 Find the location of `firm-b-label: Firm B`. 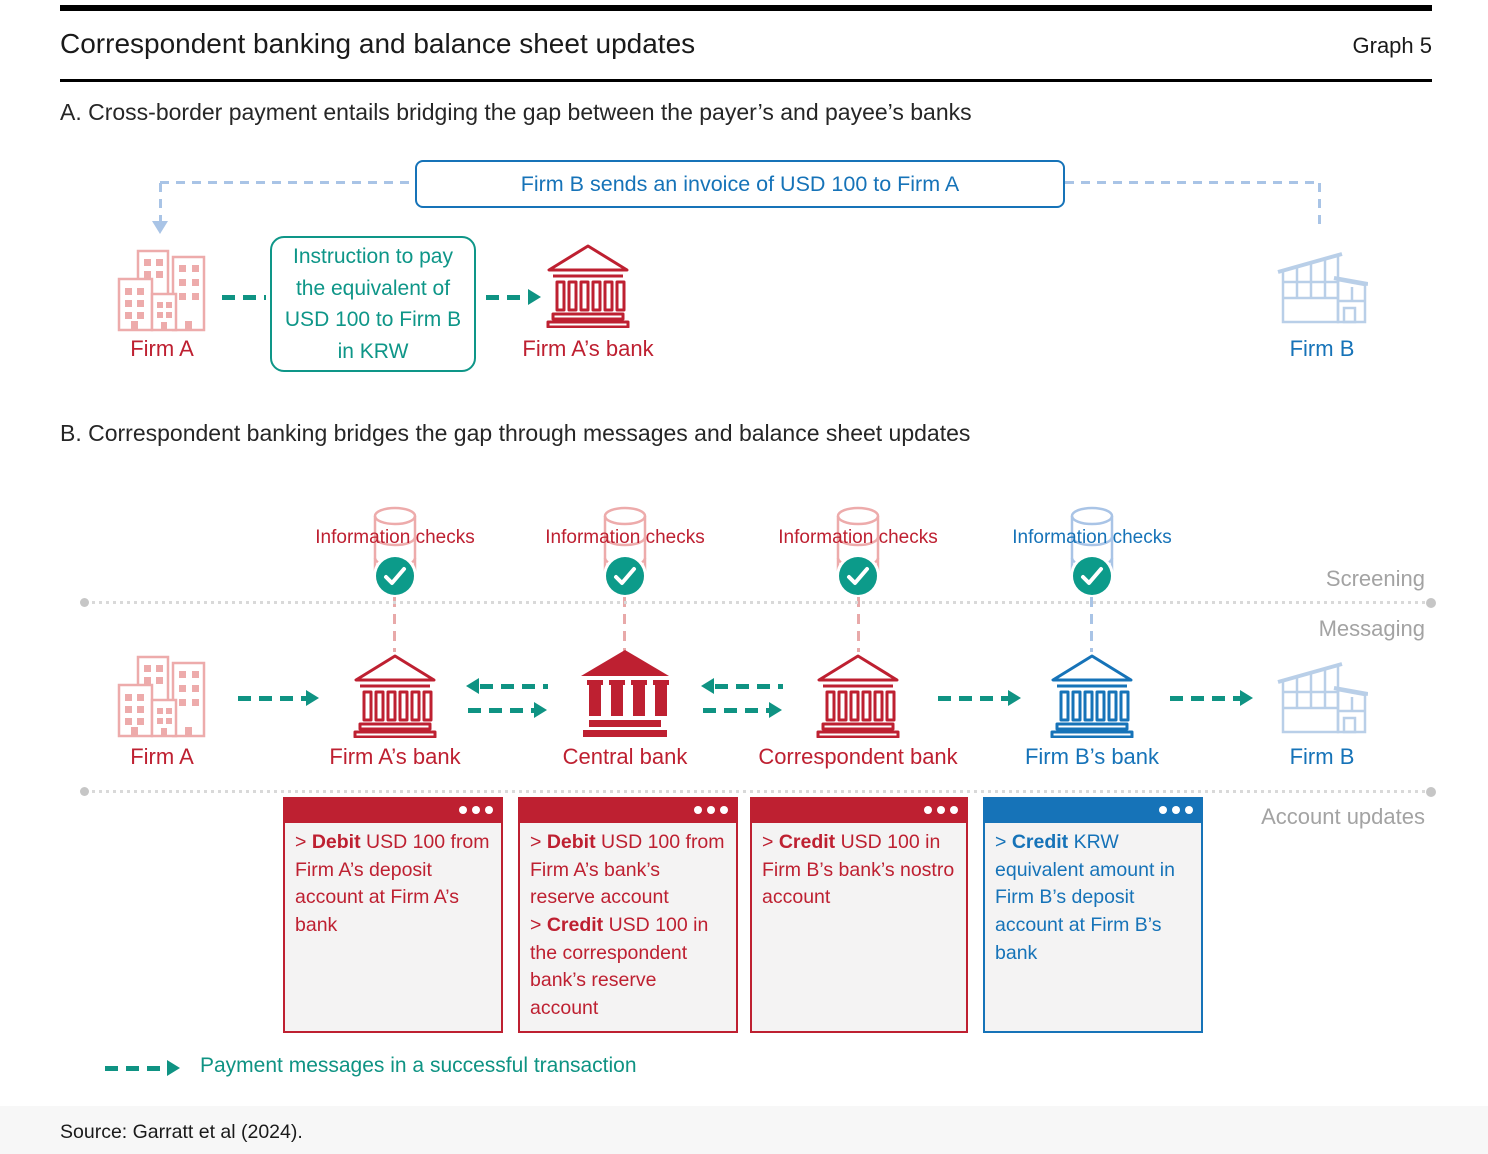

firm-b-label: Firm B is located at coordinates (1322, 348).